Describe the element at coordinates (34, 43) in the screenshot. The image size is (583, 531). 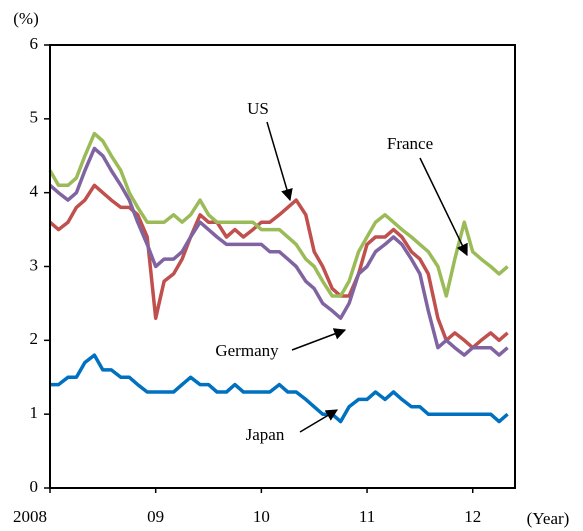
I see `y-tick-label: 6` at that location.